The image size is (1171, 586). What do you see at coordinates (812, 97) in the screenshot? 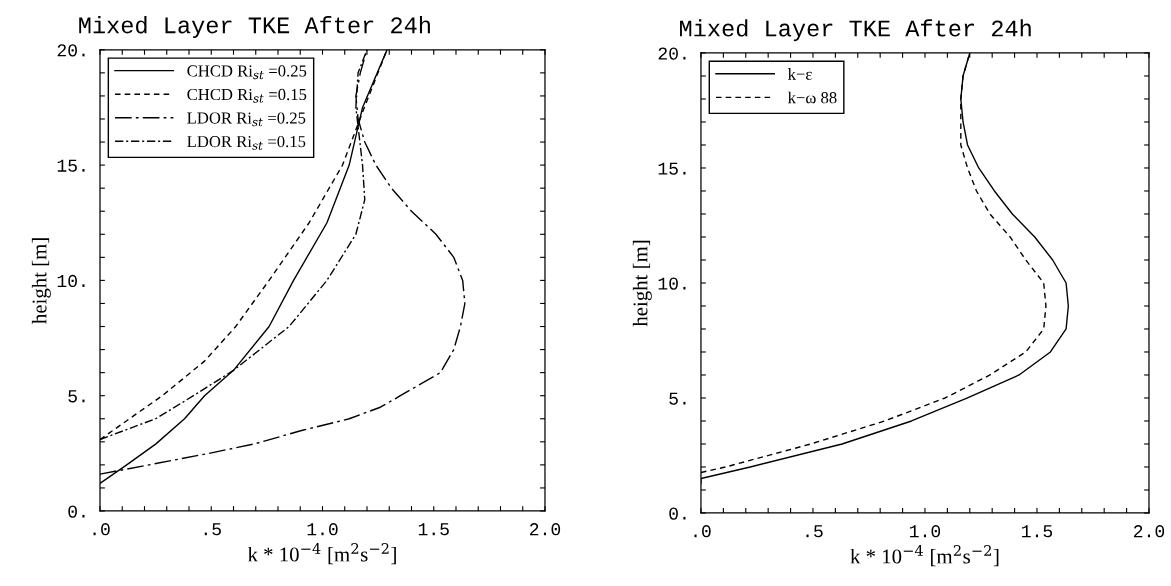
I see `legend-label: k−ω 88` at bounding box center [812, 97].